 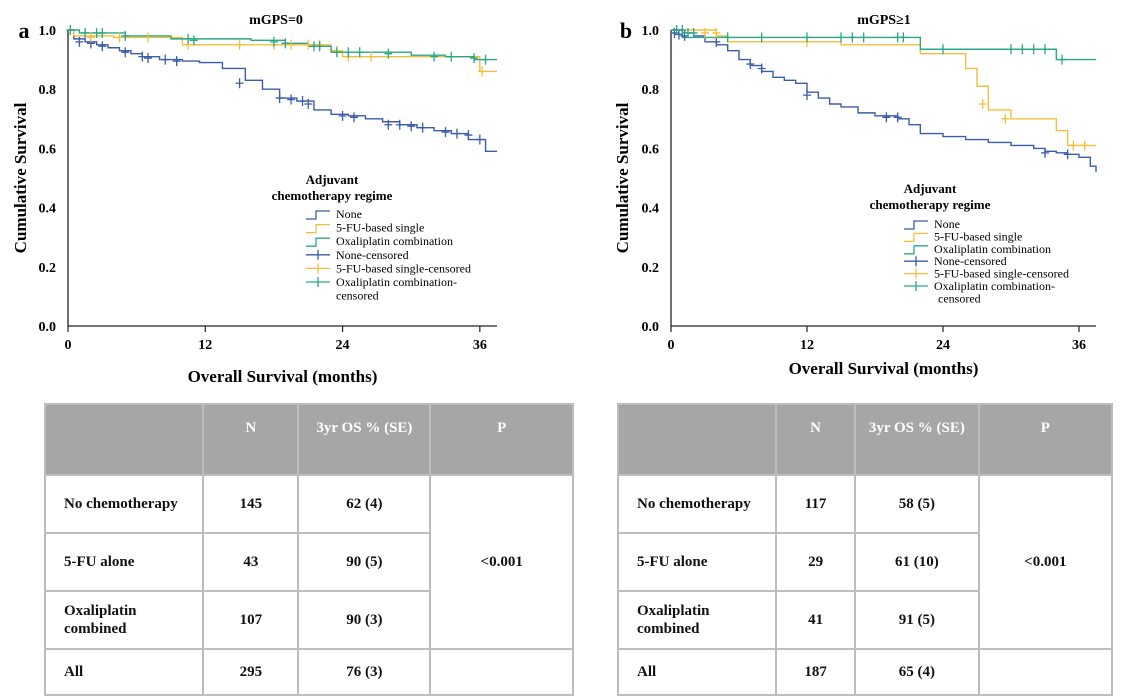 What do you see at coordinates (364, 672) in the screenshot?
I see `row-os: 76 (3)` at bounding box center [364, 672].